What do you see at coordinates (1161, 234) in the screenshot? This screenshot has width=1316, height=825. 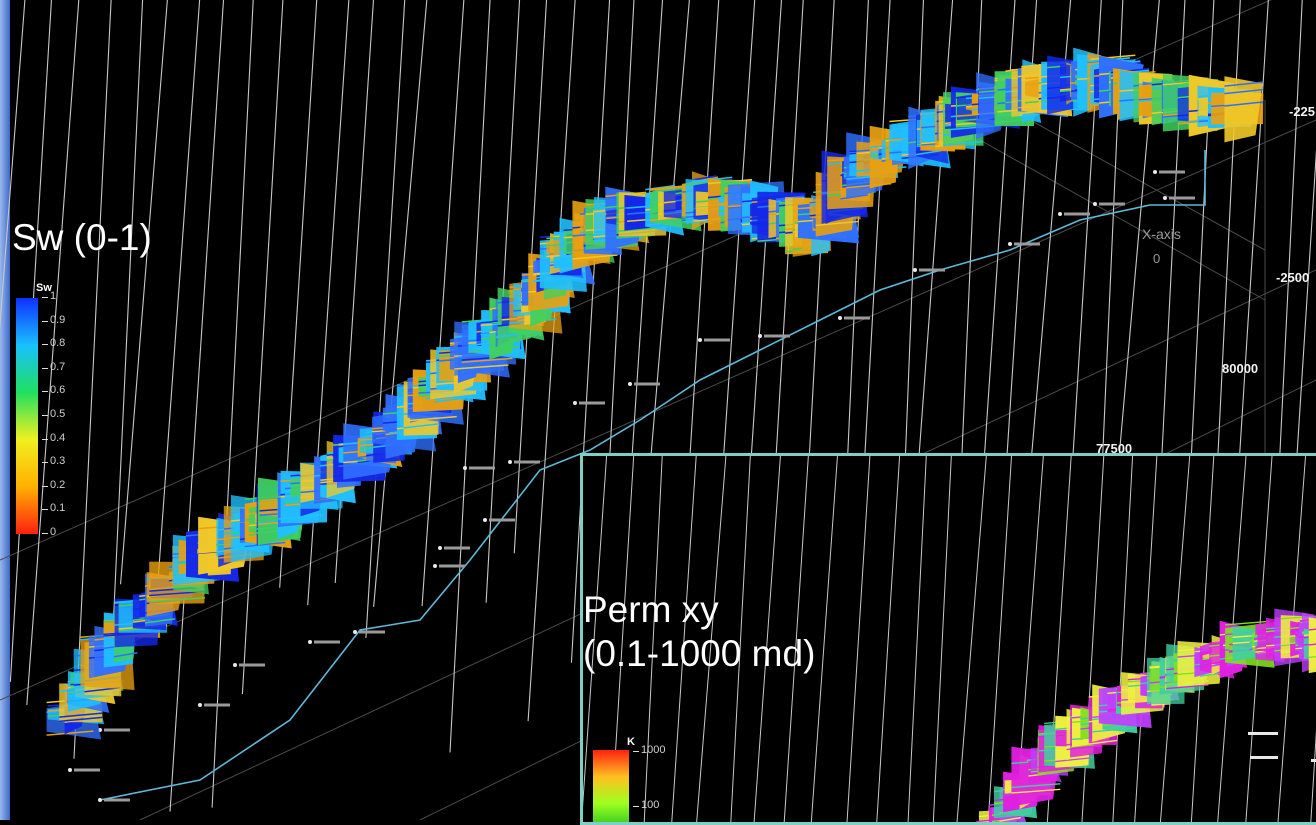 I see `axis-title: X-axis` at bounding box center [1161, 234].